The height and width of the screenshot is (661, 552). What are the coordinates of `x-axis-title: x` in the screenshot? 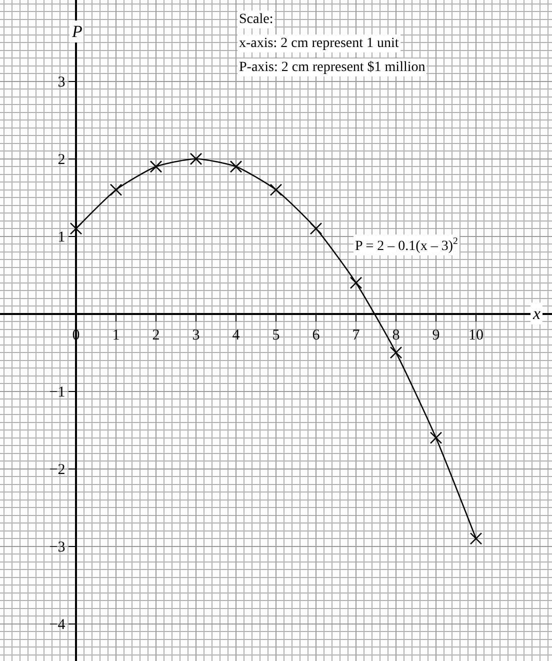 It's located at (536, 313).